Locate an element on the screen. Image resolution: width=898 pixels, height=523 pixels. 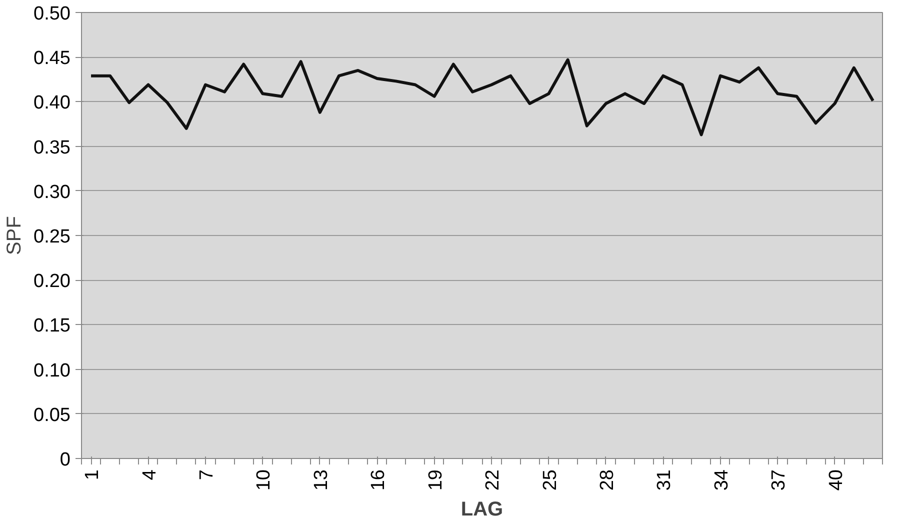
x-tick-label: 13 is located at coordinates (321, 480).